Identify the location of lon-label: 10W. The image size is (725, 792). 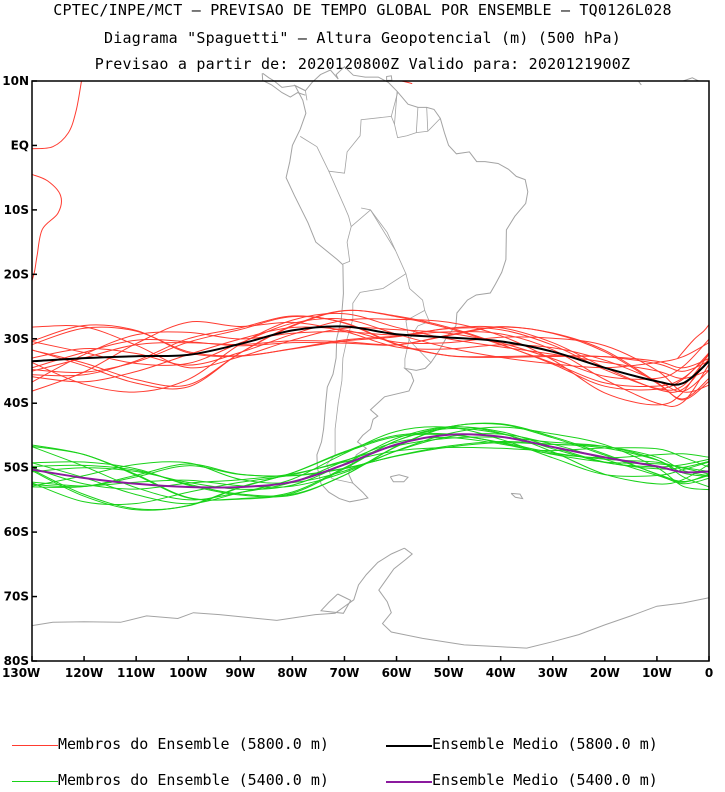
(657, 673).